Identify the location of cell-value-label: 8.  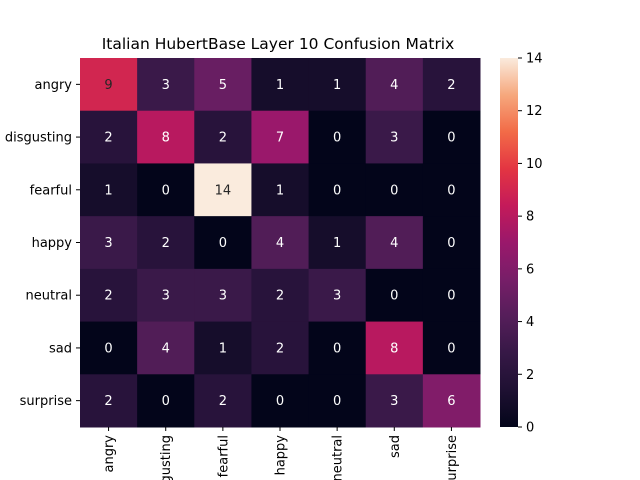
(166, 138).